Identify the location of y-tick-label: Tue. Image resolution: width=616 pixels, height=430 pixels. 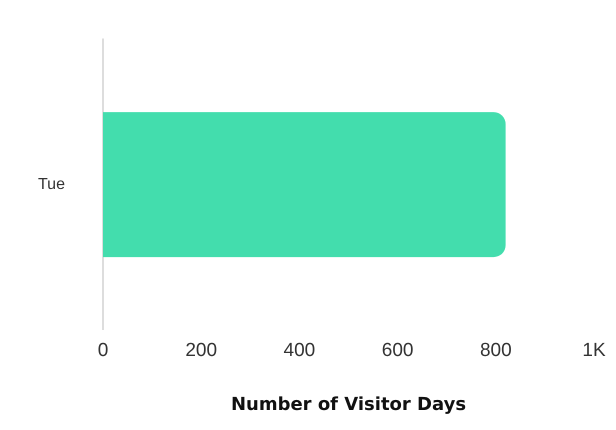
(52, 185).